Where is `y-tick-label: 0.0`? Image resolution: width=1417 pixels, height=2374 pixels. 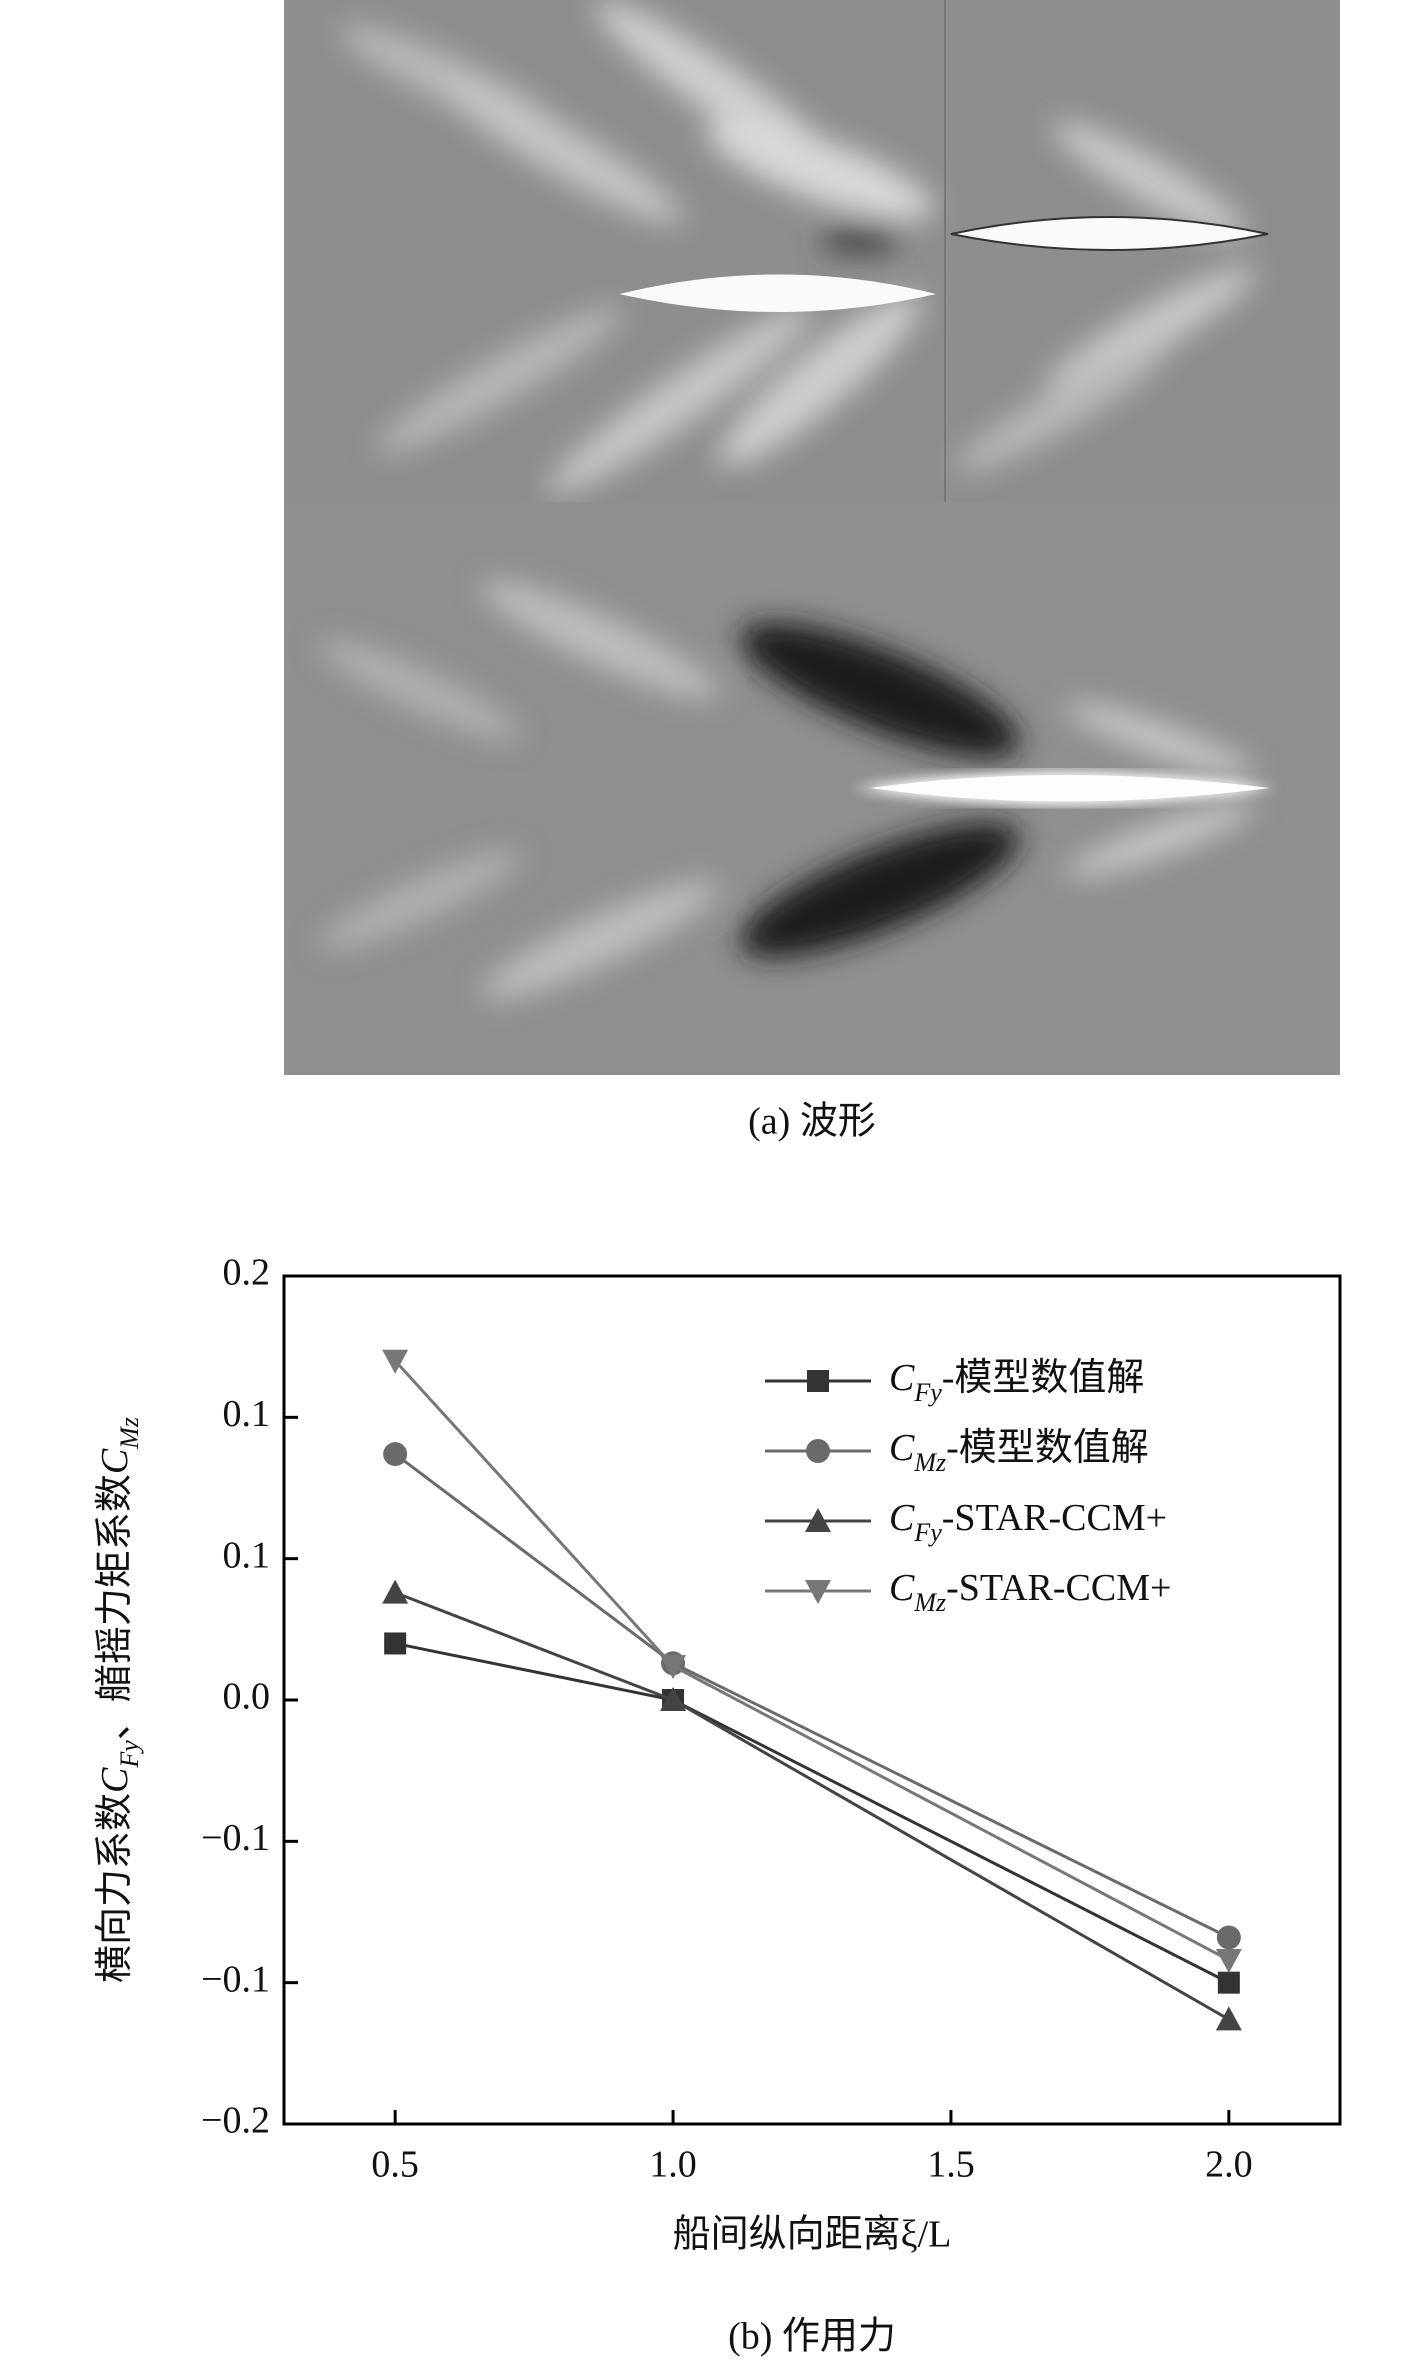
y-tick-label: 0.0 is located at coordinates (247, 1697).